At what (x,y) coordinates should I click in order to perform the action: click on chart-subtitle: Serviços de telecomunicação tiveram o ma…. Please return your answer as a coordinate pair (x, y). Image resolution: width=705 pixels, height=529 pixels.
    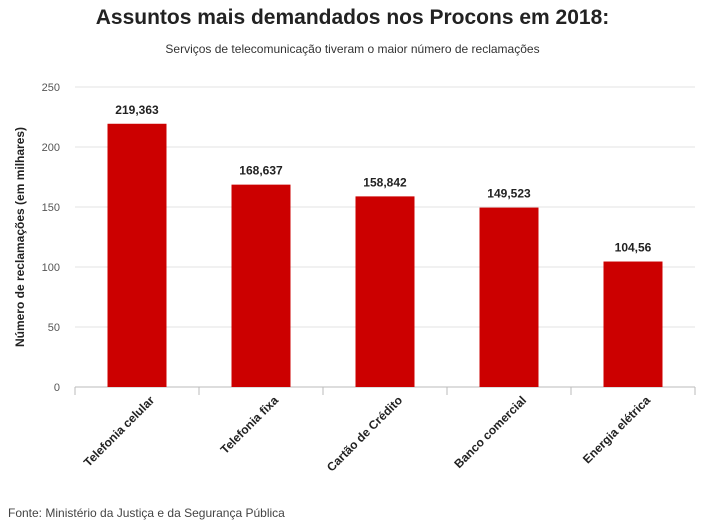
    Looking at the image, I should click on (352, 49).